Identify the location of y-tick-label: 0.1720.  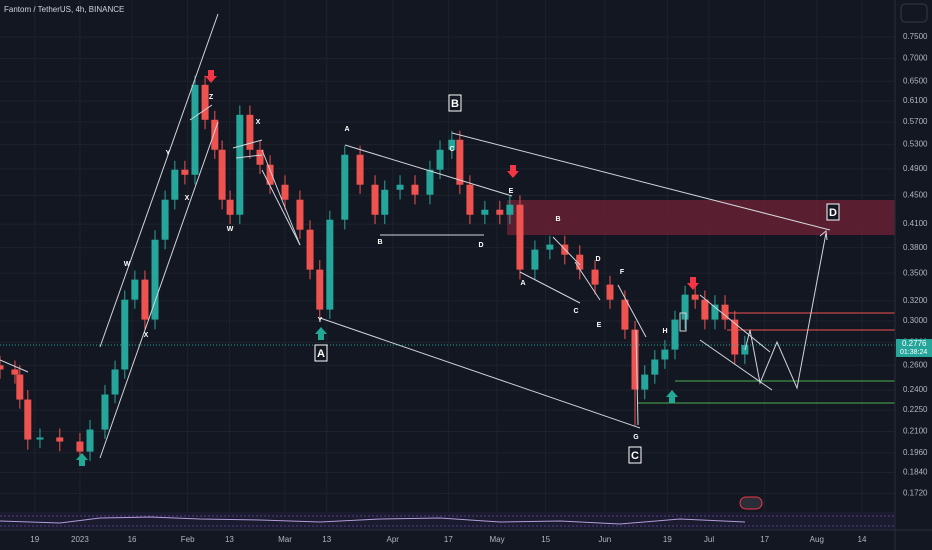
(915, 492).